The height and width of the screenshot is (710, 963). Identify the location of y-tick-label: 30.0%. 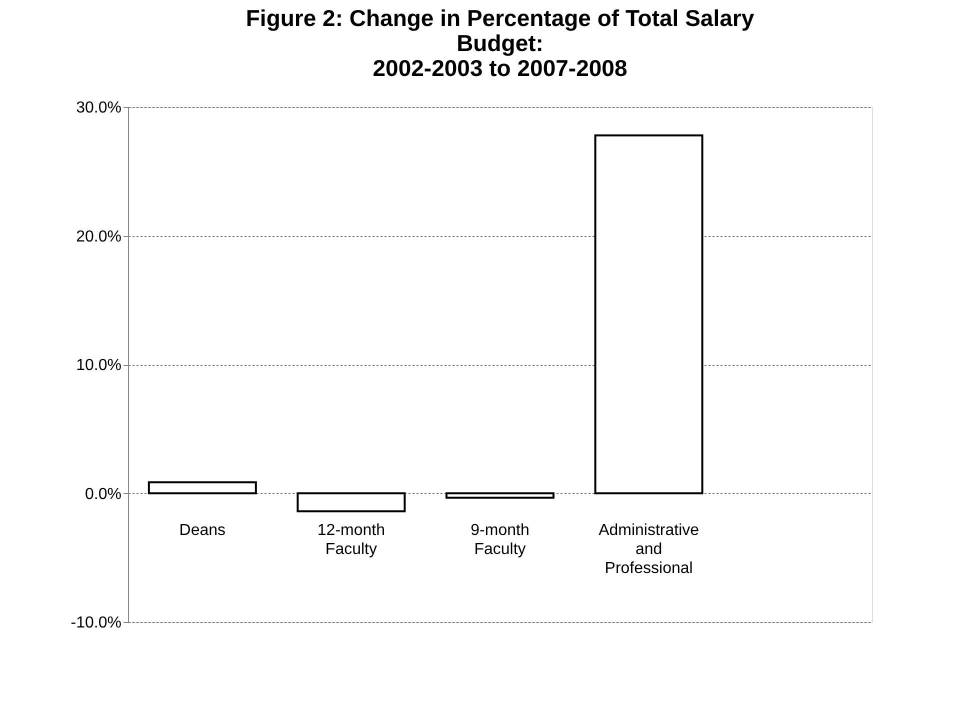
(99, 108).